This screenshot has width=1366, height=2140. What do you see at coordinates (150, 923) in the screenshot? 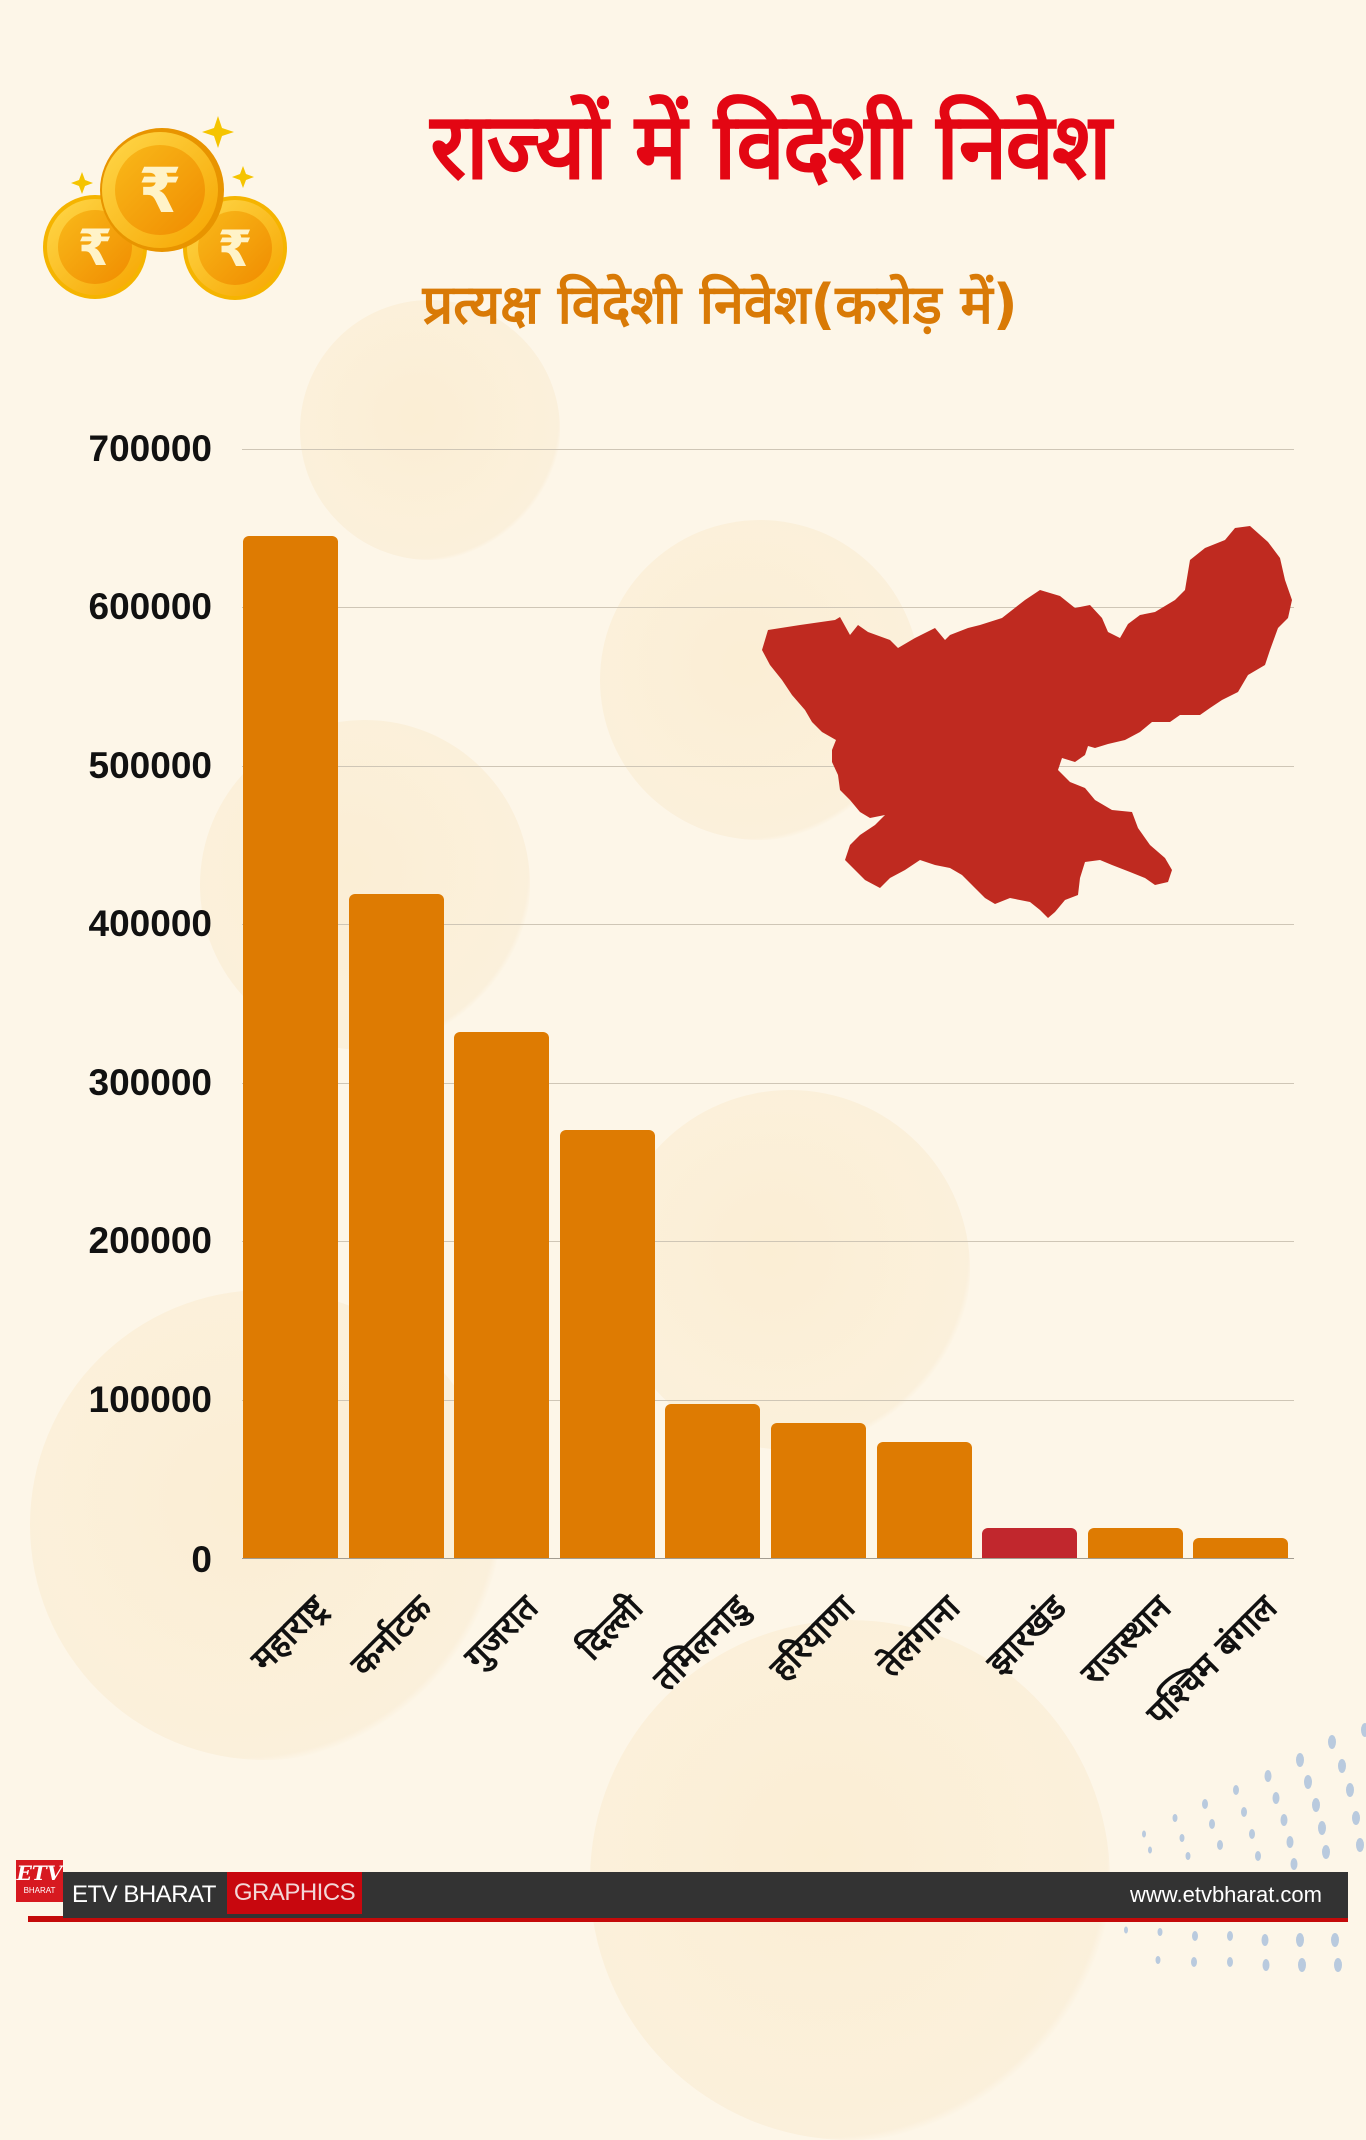
I see `y-tick-label: 400000` at bounding box center [150, 923].